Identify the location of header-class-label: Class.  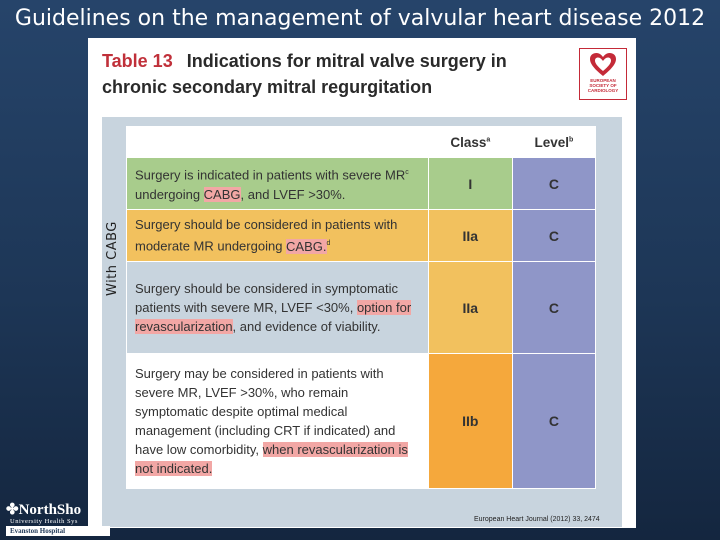
(468, 142).